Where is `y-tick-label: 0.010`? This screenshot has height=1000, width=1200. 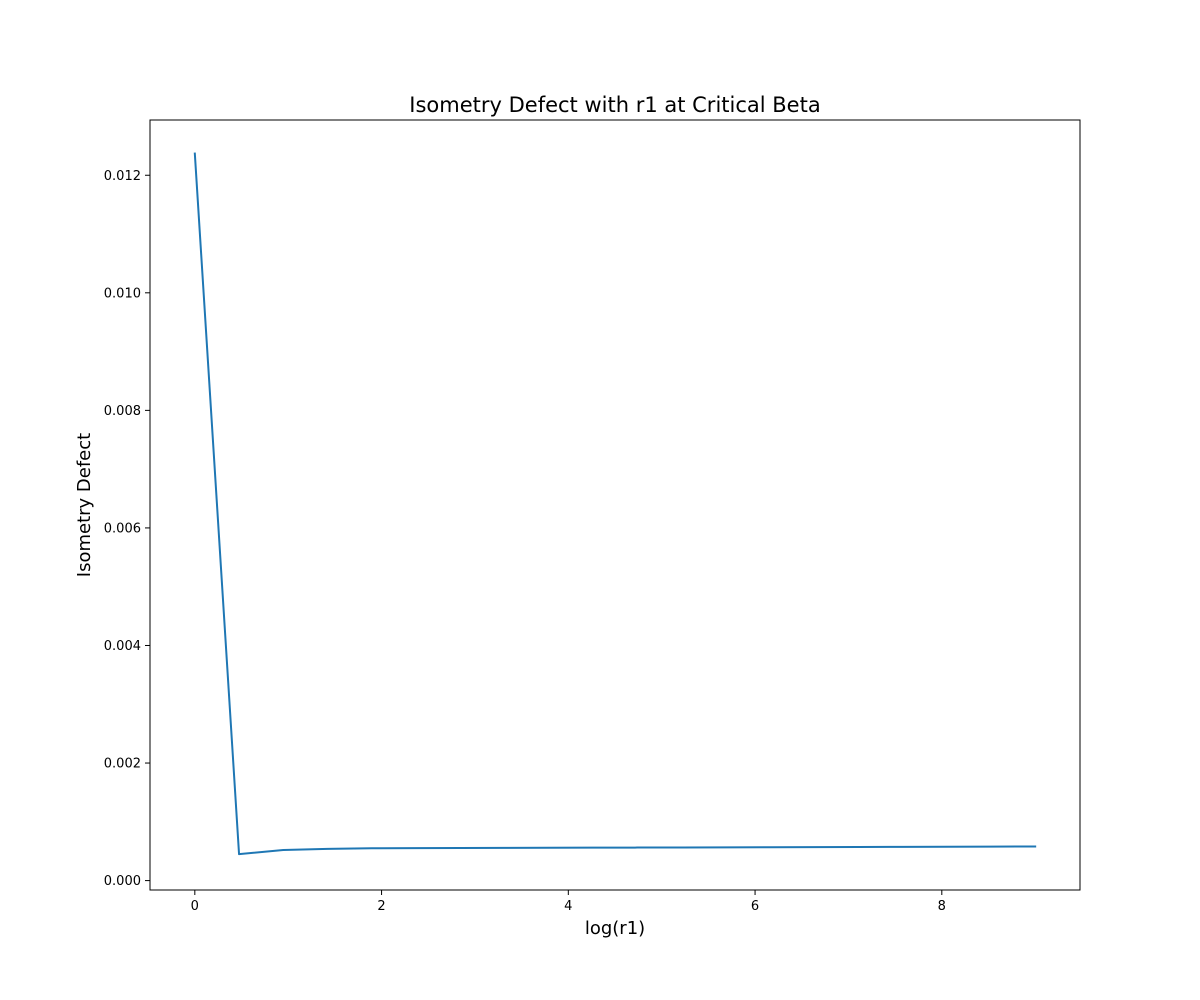
y-tick-label: 0.010 is located at coordinates (122, 293).